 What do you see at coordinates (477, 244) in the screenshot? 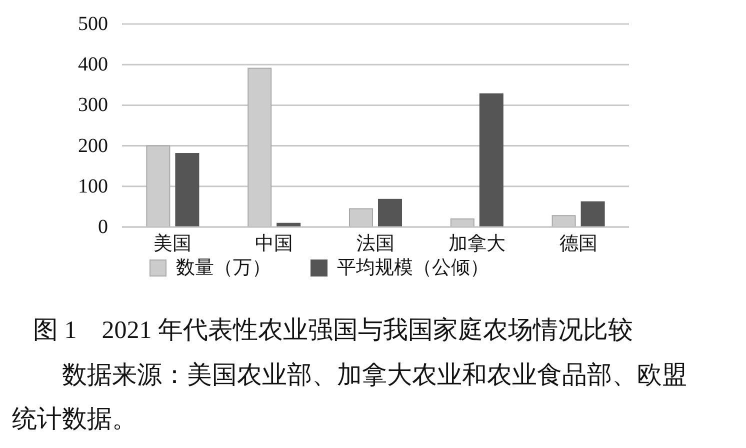
I see `x-tick-label: 加拿大` at bounding box center [477, 244].